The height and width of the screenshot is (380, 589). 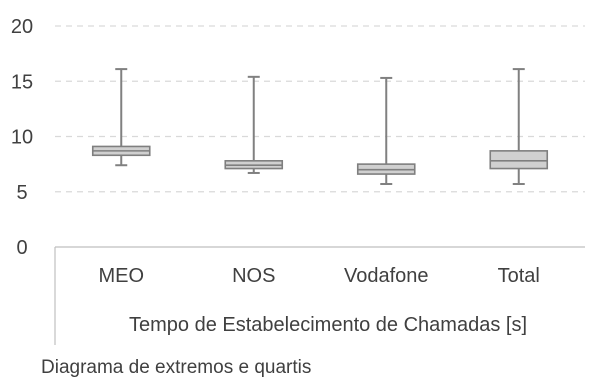 I want to click on y-tick-label: 10, so click(x=22, y=138).